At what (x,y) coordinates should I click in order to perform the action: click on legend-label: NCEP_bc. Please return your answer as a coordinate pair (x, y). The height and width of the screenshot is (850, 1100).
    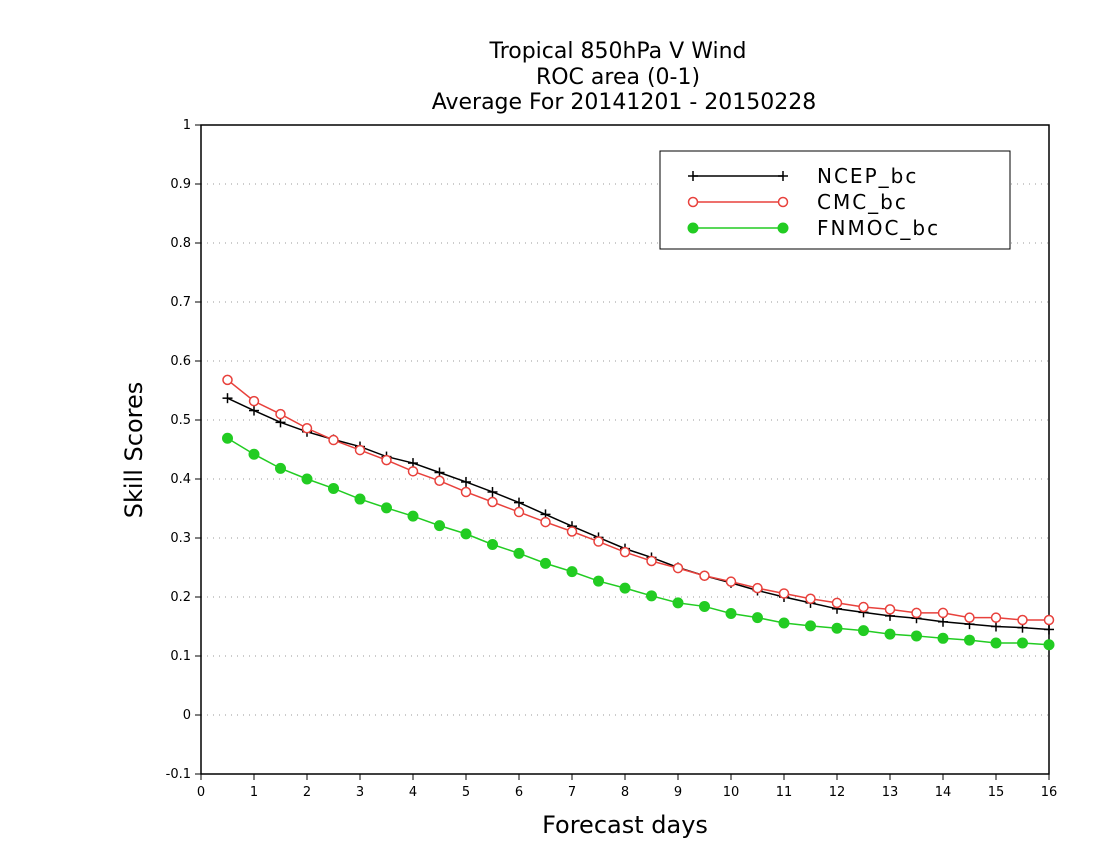
    Looking at the image, I should click on (867, 176).